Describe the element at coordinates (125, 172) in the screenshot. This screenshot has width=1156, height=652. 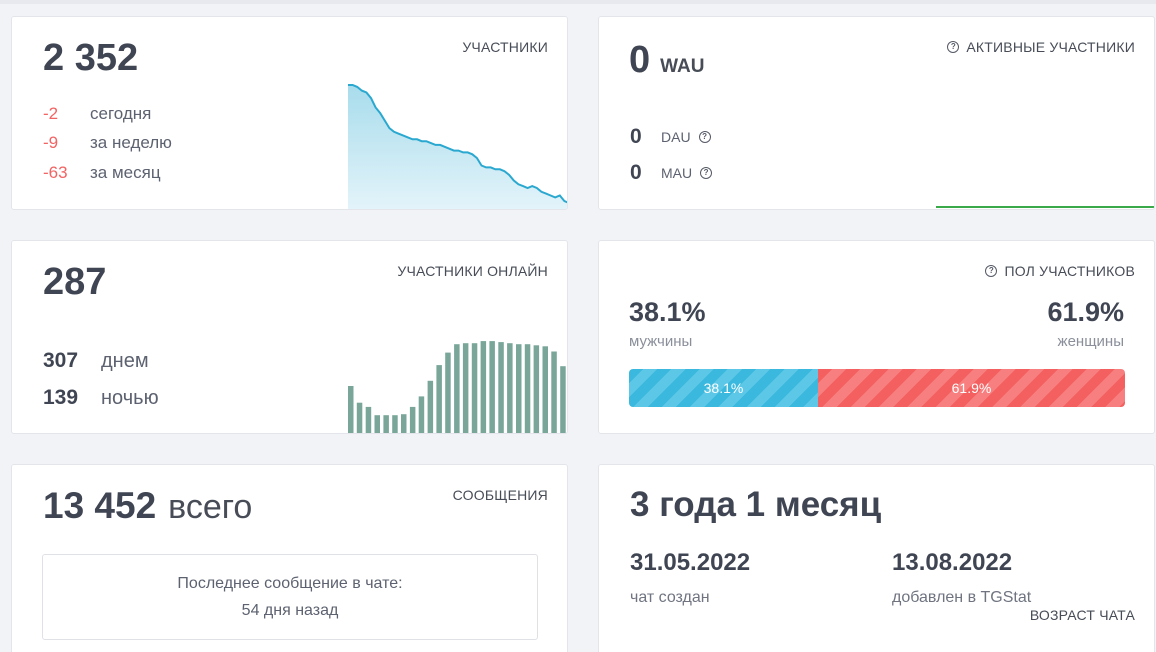
I see `change-label: за месяц` at that location.